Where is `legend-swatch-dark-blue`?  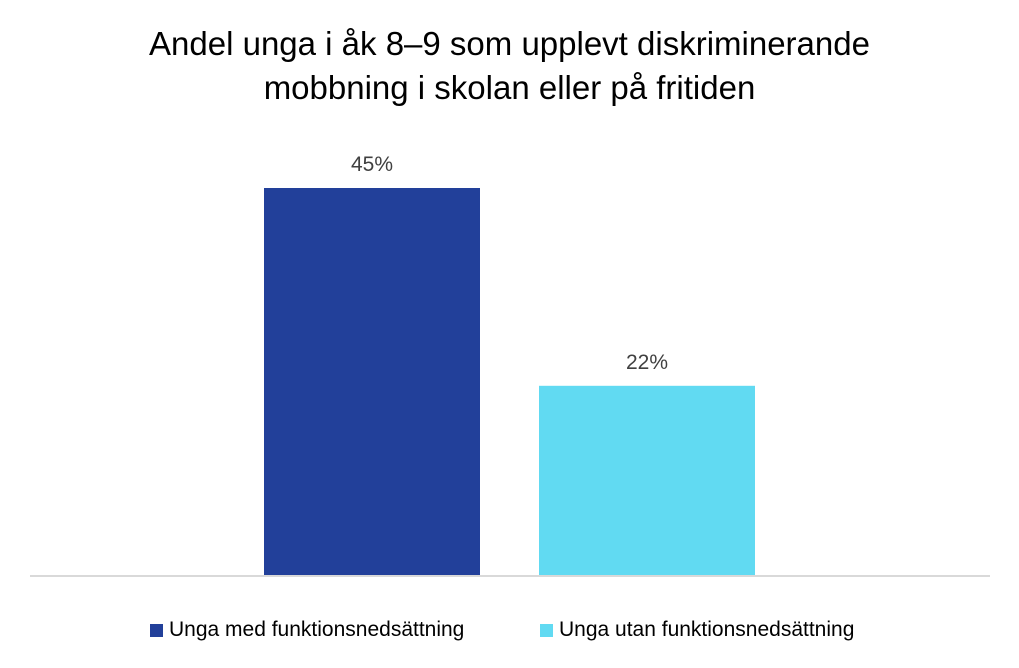
legend-swatch-dark-blue is located at coordinates (156, 630).